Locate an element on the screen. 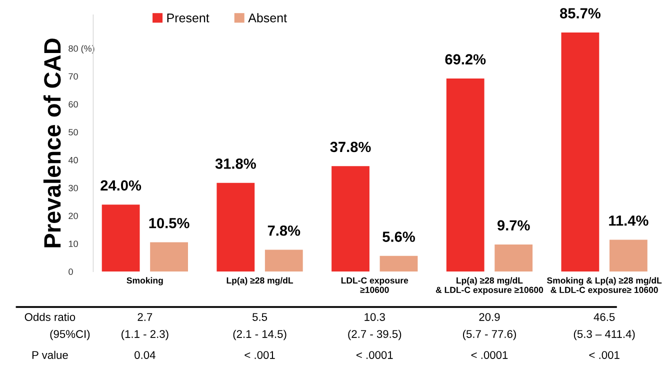 The width and height of the screenshot is (666, 372). legend-label: Present is located at coordinates (188, 18).